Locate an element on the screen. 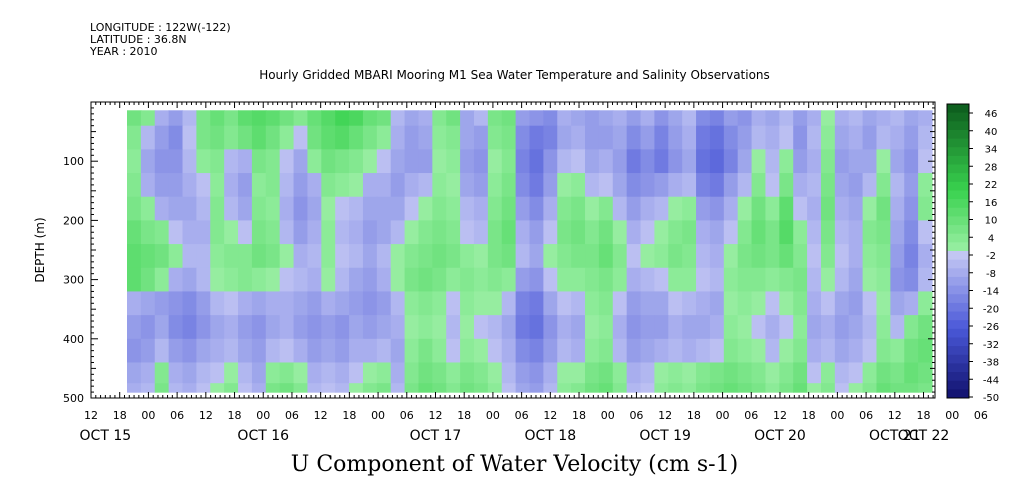 Image resolution: width=1009 pixels, height=504 pixels. y-tick-label: 100 is located at coordinates (73, 161).